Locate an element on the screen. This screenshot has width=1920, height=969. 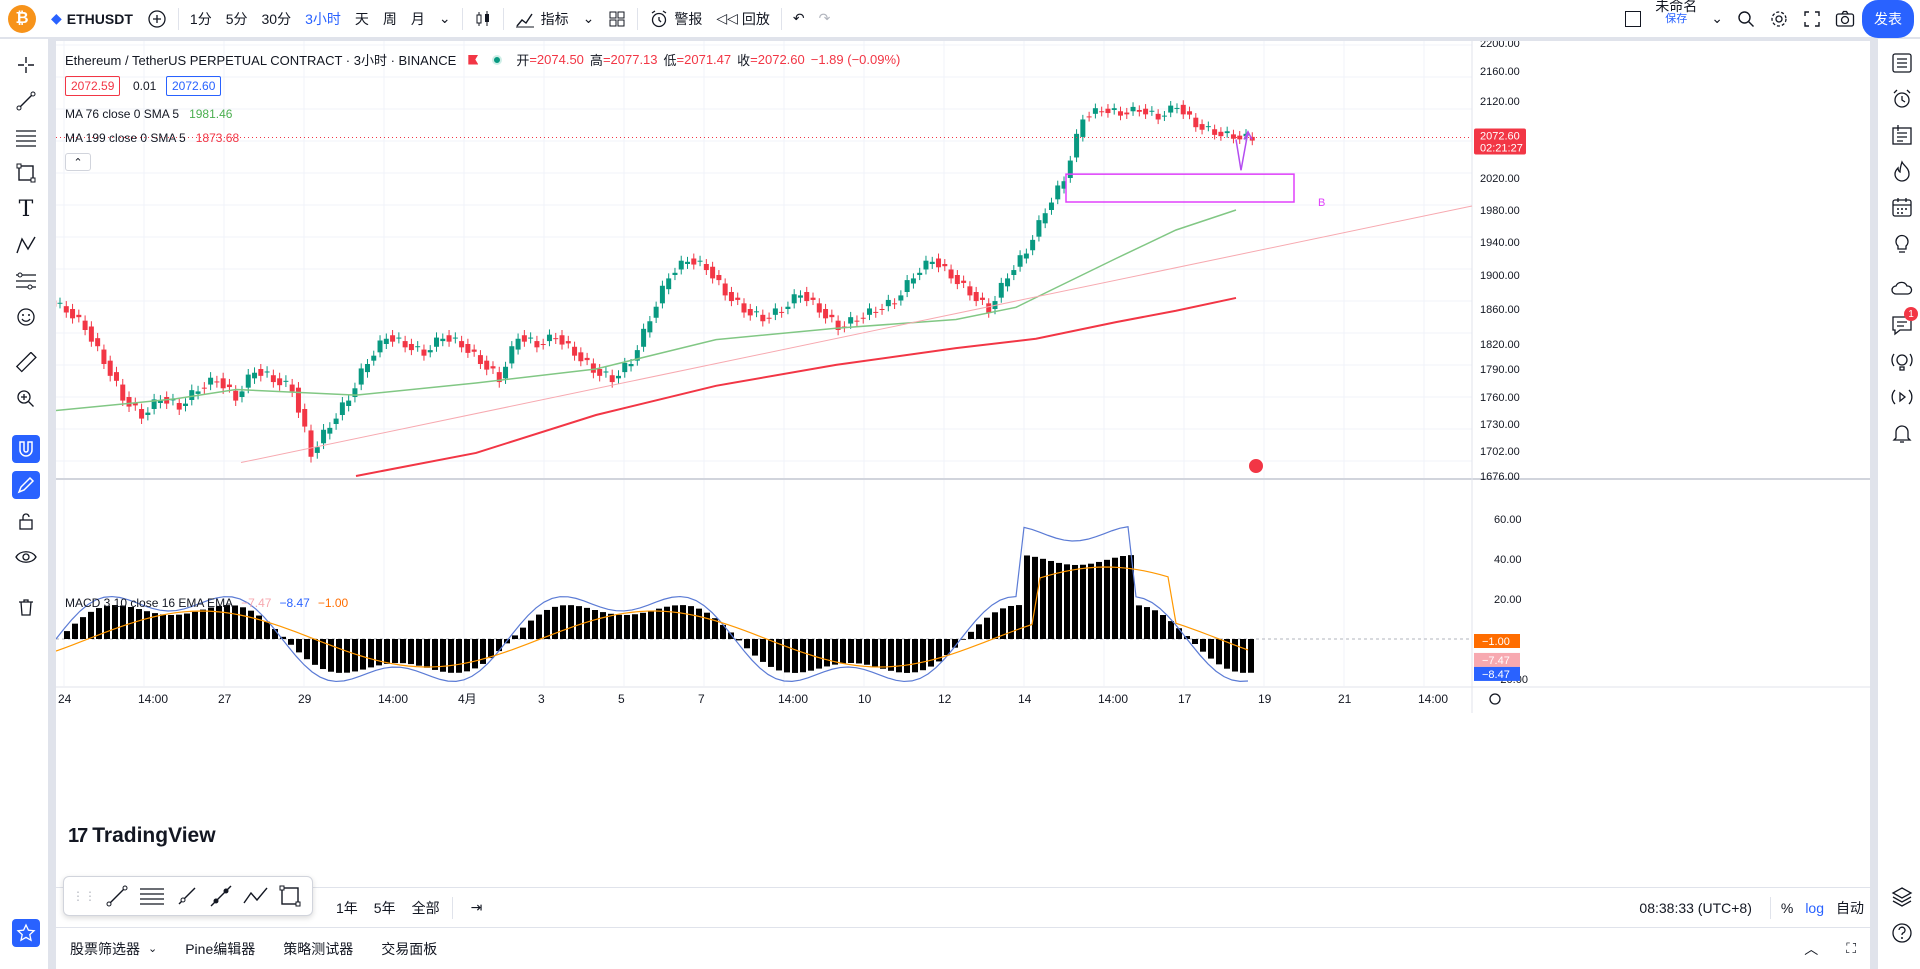
annotation-B: B is located at coordinates (1321, 203).